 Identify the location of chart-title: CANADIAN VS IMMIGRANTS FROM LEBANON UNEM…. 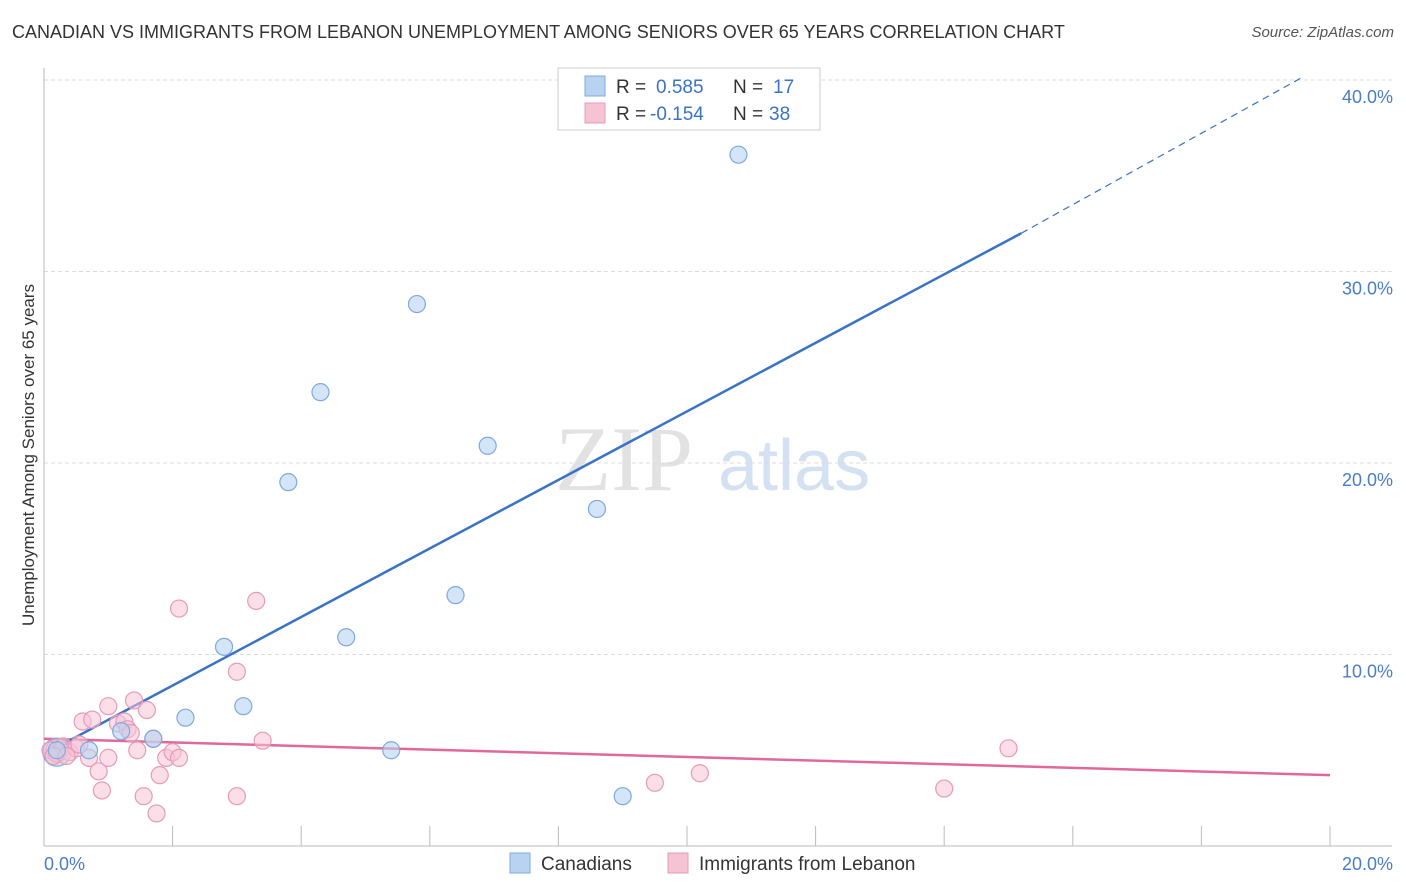
(538, 32).